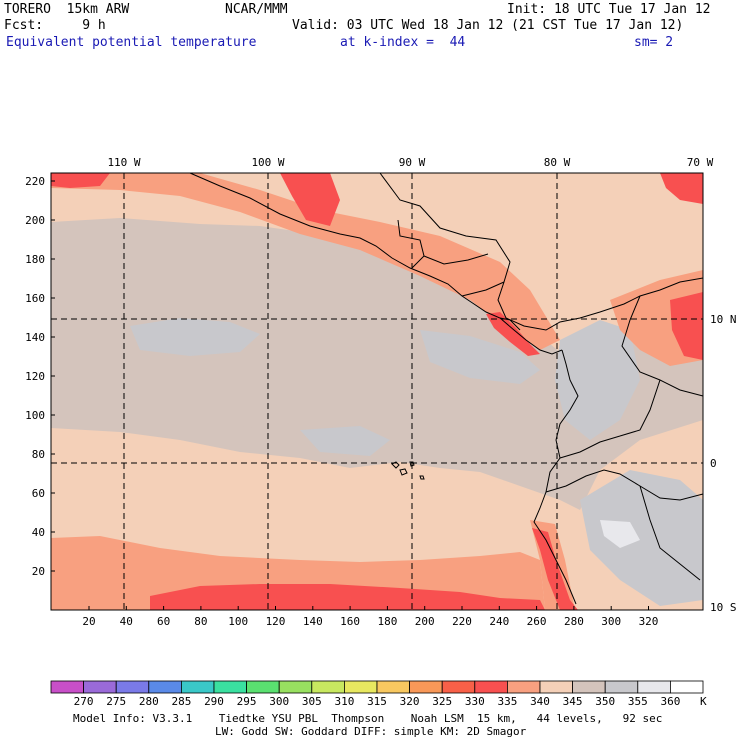 The height and width of the screenshot is (740, 740). Describe the element at coordinates (84, 701) in the screenshot. I see `colorbar-label: 270` at that location.